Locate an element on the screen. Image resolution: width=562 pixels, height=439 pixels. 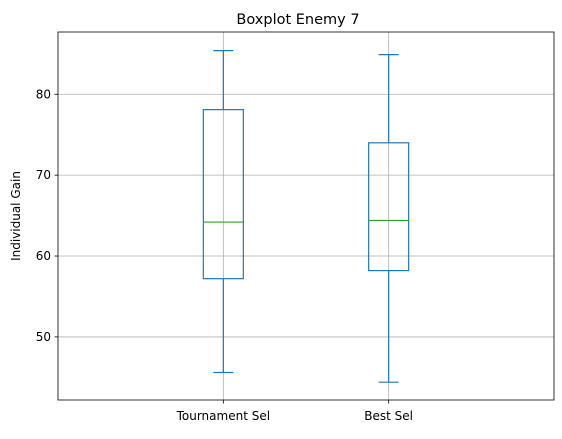
y-tick-label: 70 is located at coordinates (43, 175).